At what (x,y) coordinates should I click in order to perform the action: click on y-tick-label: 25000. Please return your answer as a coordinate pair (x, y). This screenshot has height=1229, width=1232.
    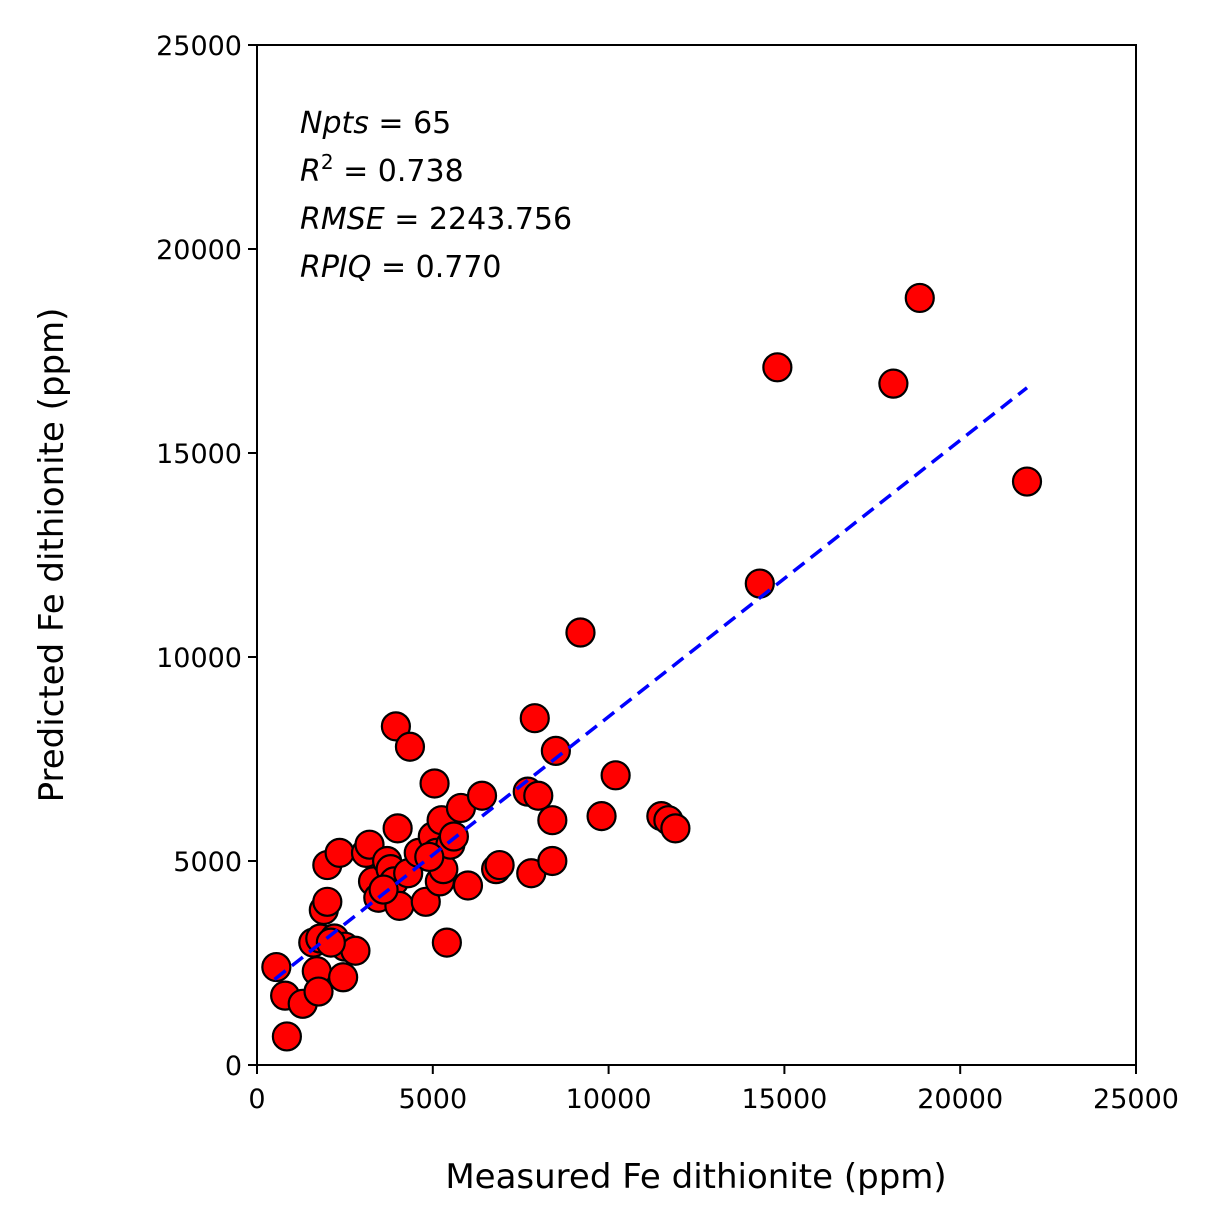
    Looking at the image, I should click on (199, 46).